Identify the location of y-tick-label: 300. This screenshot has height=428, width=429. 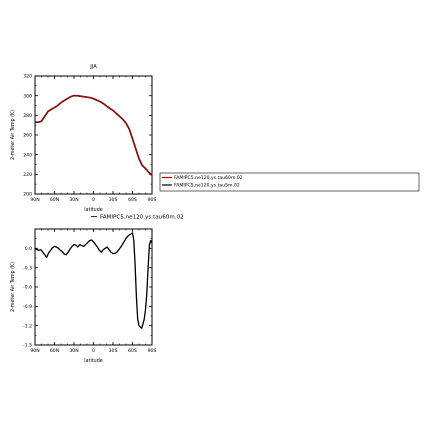
(27, 96).